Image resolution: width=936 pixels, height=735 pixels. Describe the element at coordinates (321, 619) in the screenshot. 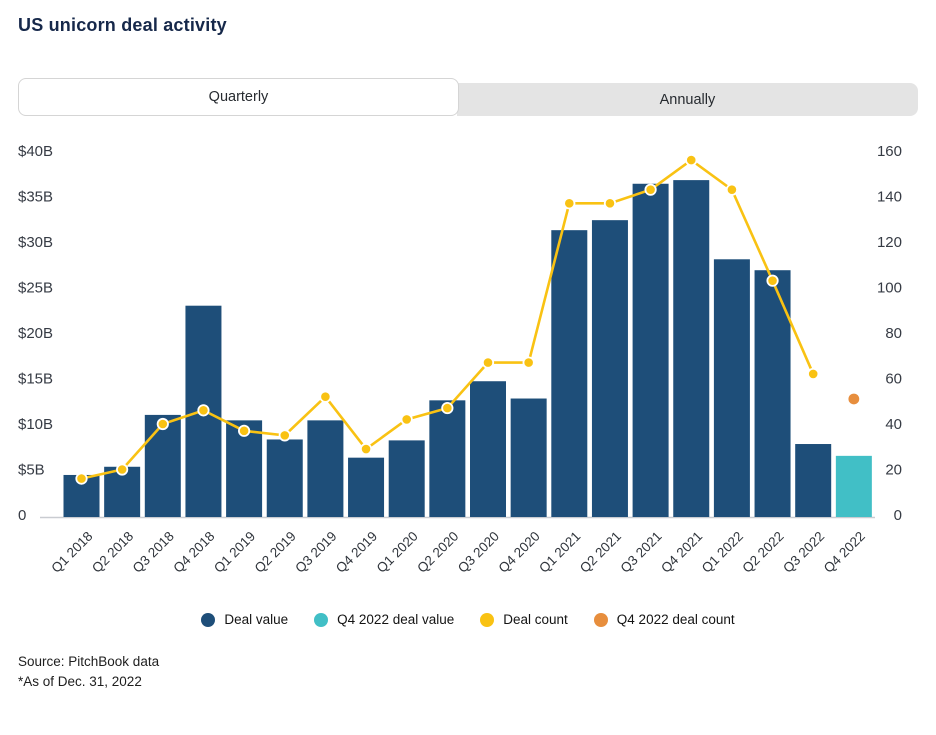

I see `q4-2022-deal-value-swatch` at that location.